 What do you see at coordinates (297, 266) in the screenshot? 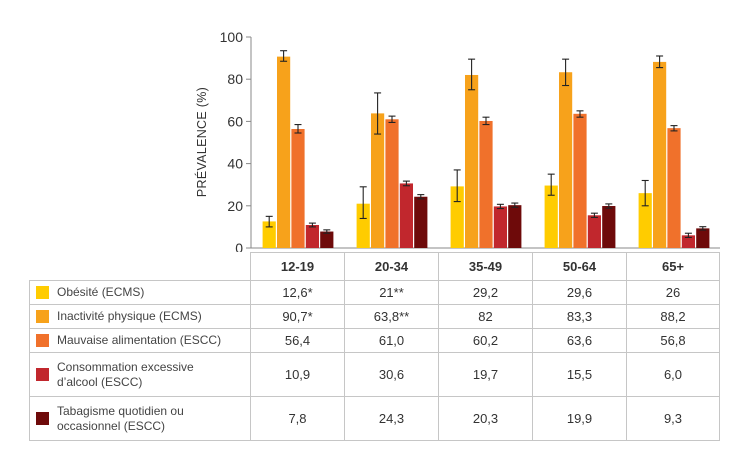
I see `category-header: 12-19` at bounding box center [297, 266].